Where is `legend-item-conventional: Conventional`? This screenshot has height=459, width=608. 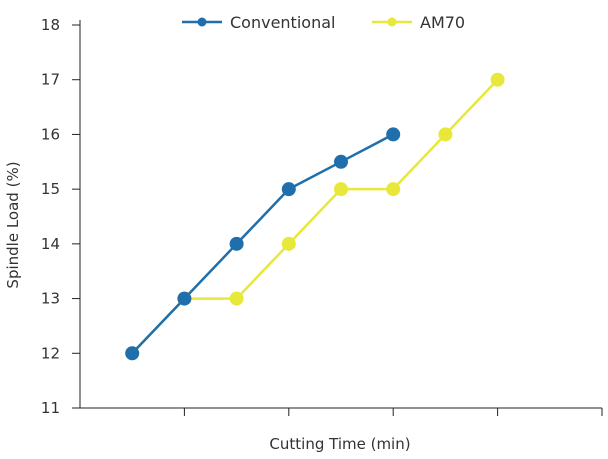
legend-item-conventional: Conventional is located at coordinates (258, 22).